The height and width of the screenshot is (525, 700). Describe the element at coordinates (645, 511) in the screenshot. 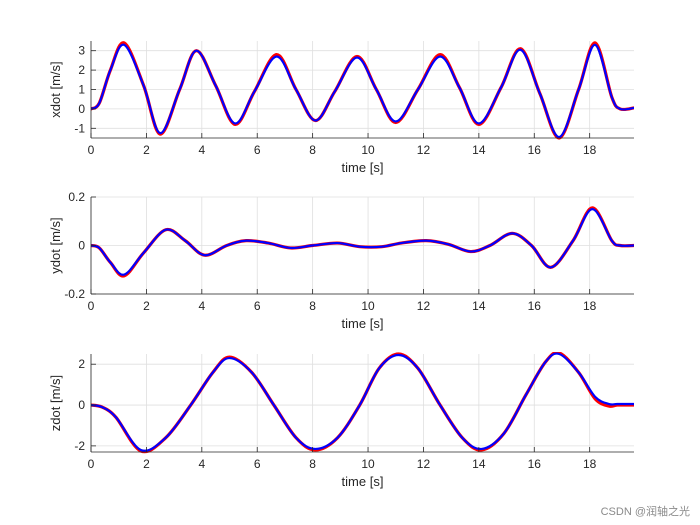

I see `watermark: CSDN @润轴之光` at that location.